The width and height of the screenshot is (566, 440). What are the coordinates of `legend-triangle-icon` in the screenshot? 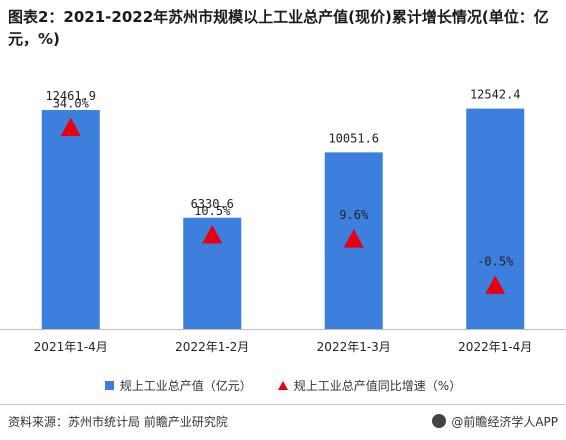 It's located at (282, 385).